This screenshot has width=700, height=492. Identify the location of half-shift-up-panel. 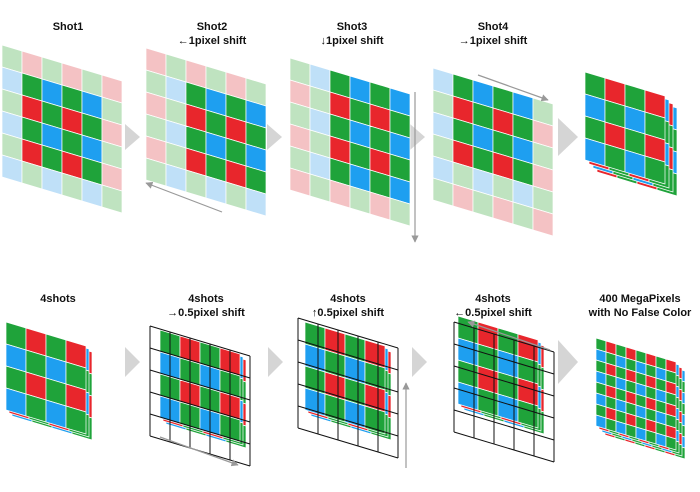
(348, 388).